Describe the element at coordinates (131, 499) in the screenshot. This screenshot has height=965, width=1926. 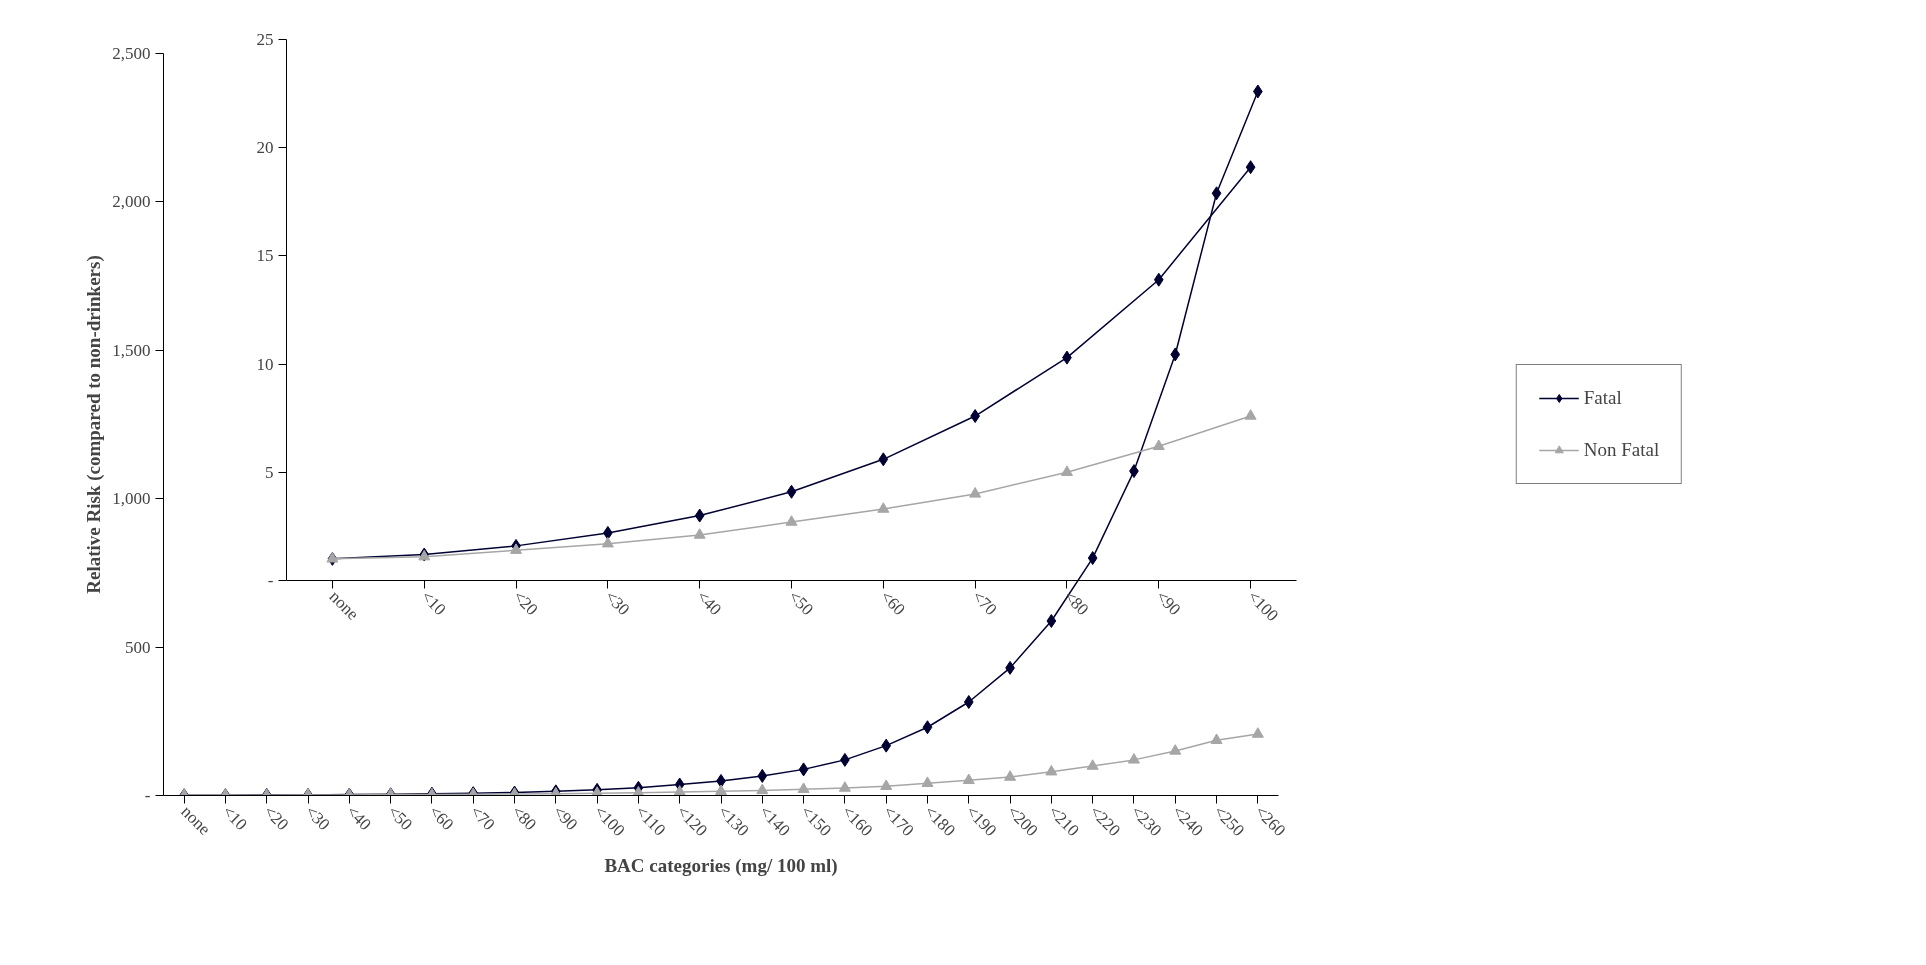
I see `y-tick-label: 1,000` at that location.